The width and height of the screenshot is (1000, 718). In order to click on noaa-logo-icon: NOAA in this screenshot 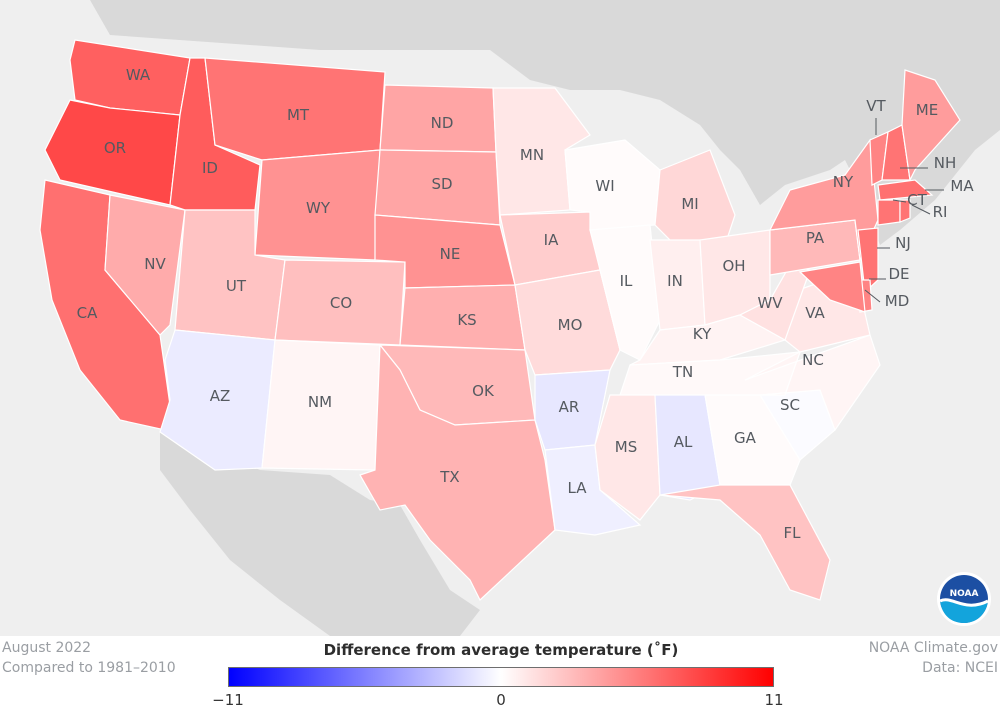, I will do `click(964, 599)`.